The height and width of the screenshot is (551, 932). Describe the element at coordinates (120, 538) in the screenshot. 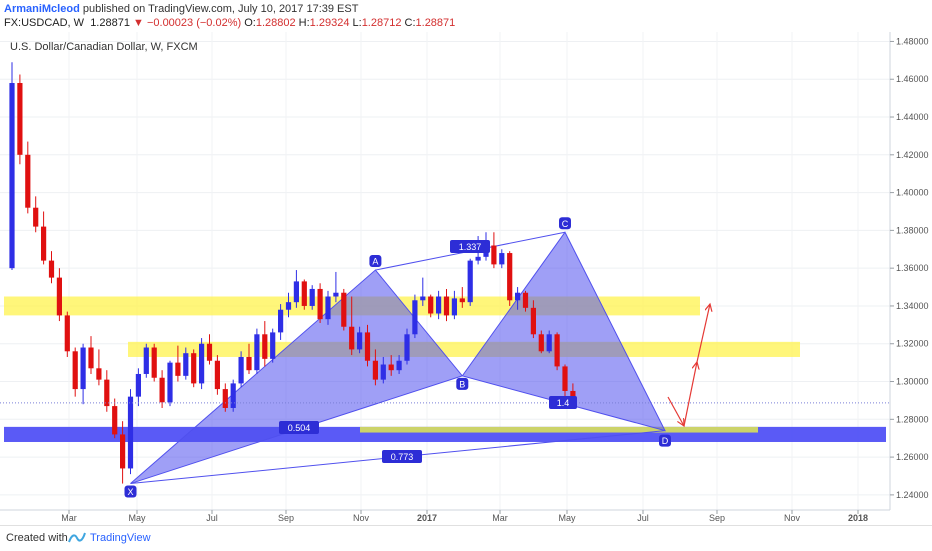

I see `tradingview-link: TradingView` at that location.